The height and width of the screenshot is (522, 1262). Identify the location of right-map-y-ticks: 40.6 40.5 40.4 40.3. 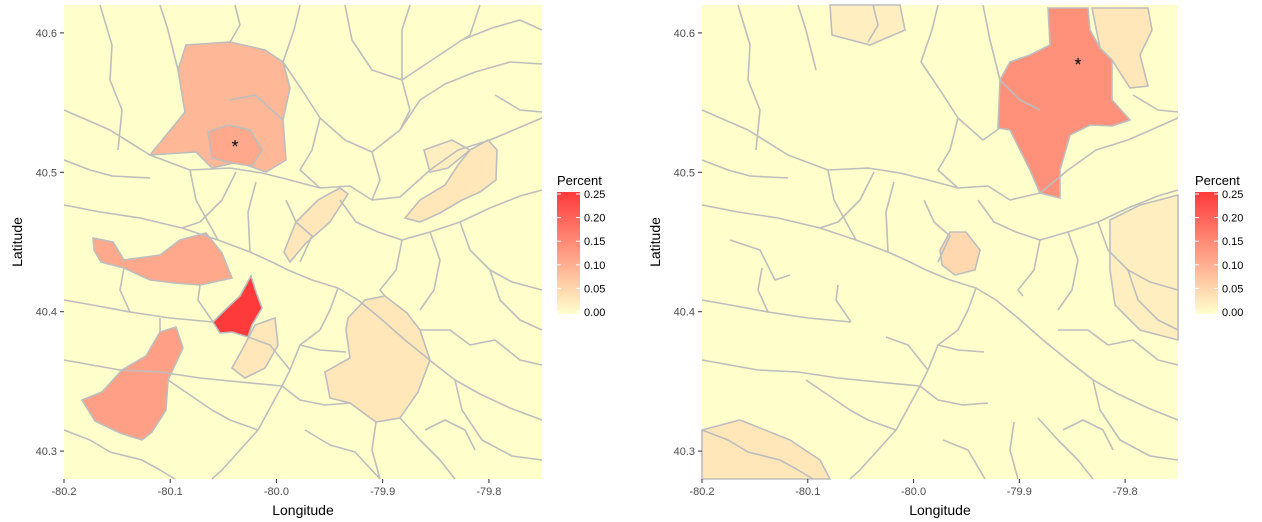
(688, 243).